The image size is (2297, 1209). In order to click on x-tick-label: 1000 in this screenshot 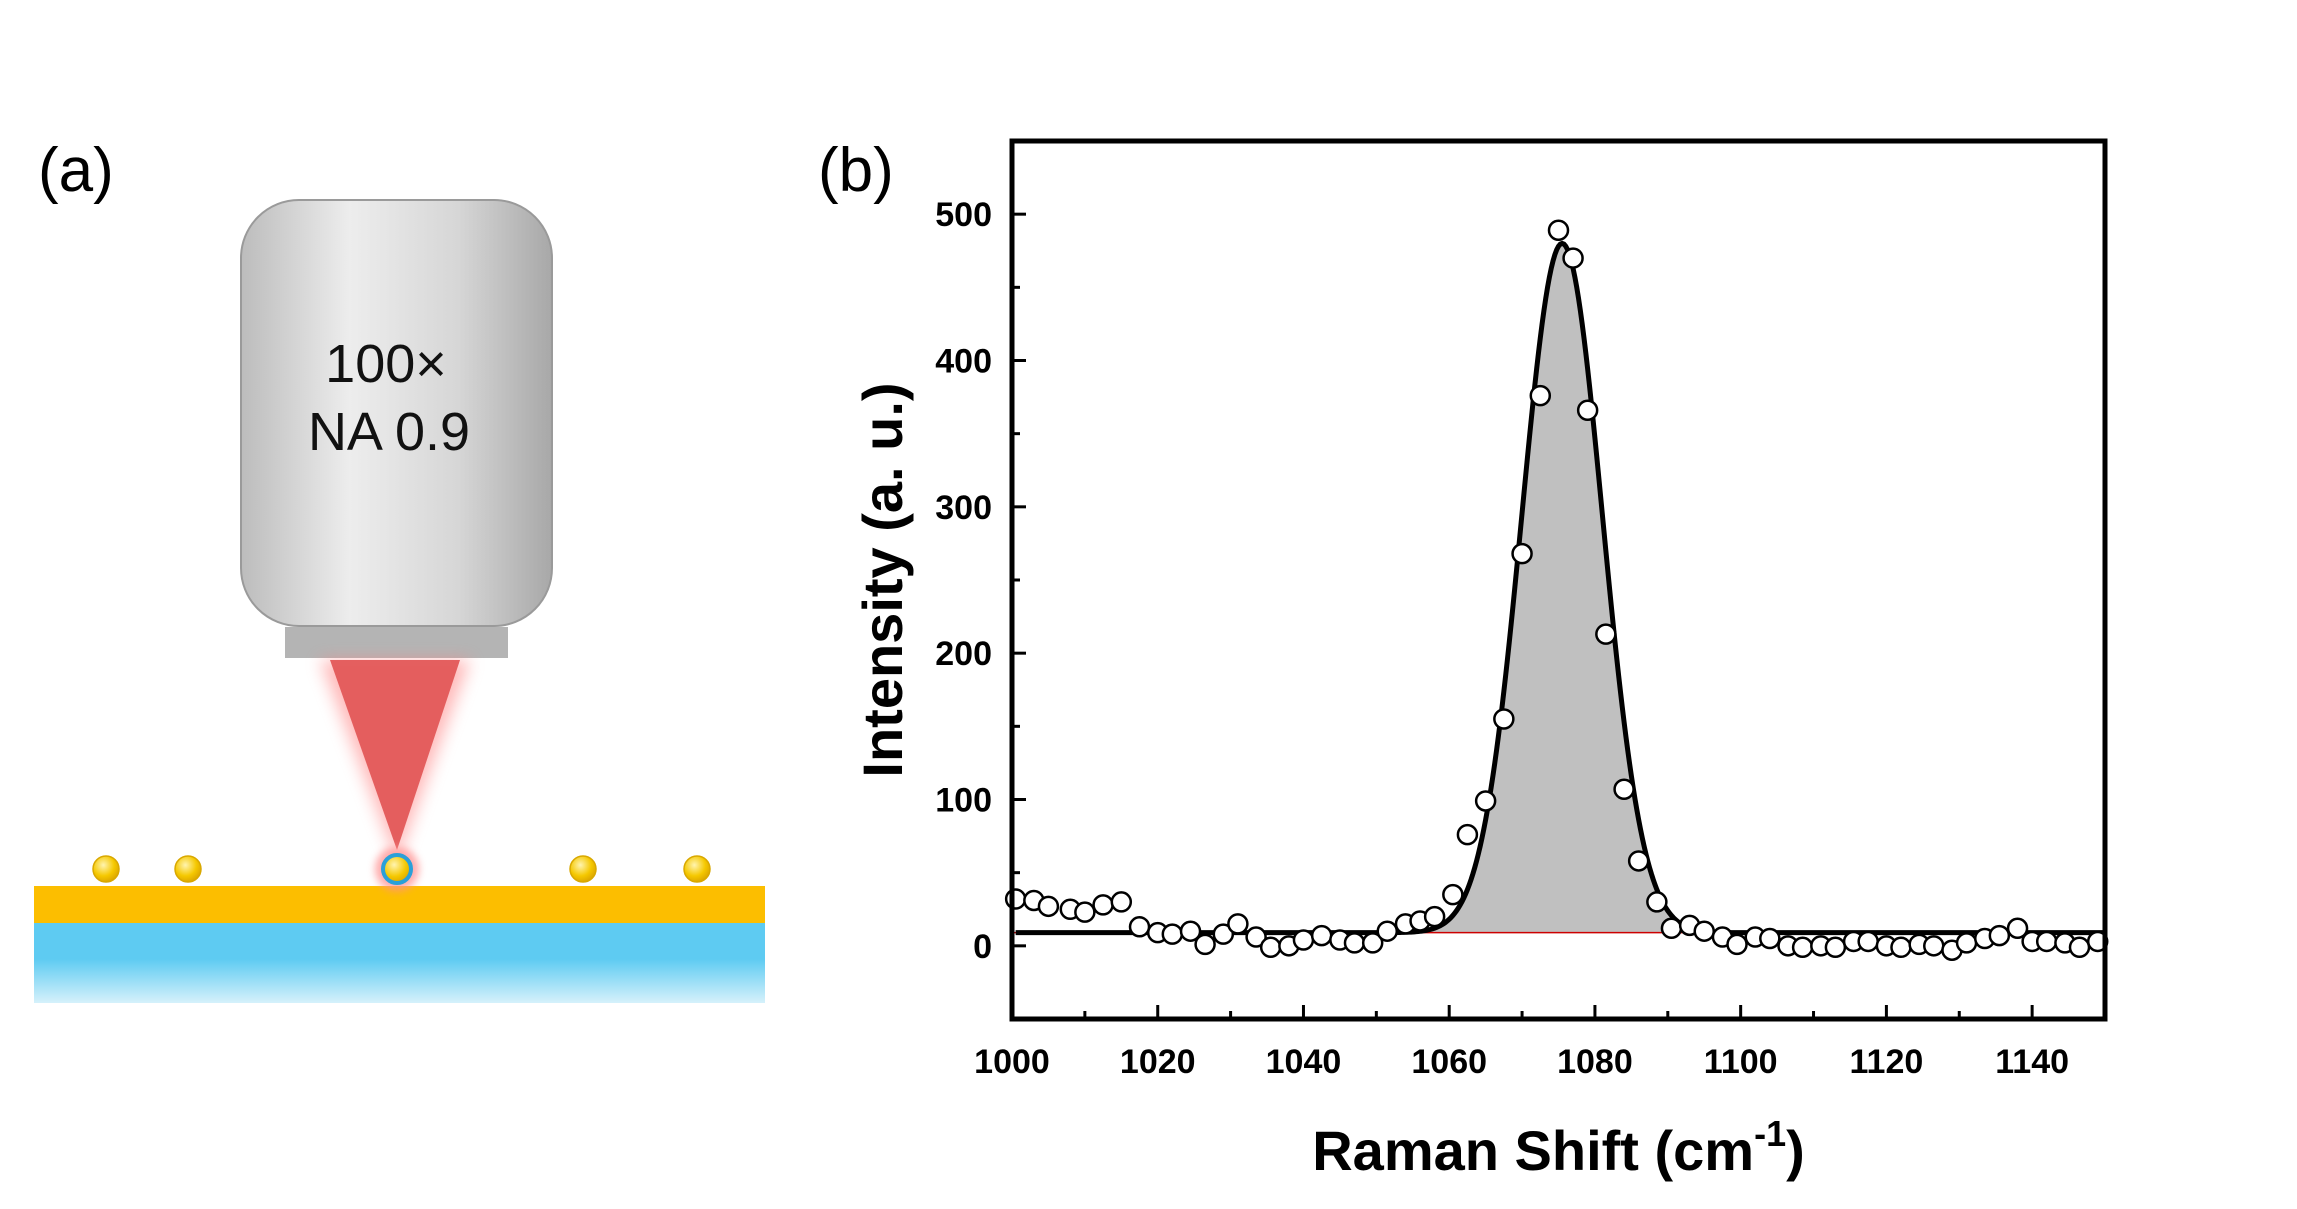, I will do `click(1012, 1062)`.